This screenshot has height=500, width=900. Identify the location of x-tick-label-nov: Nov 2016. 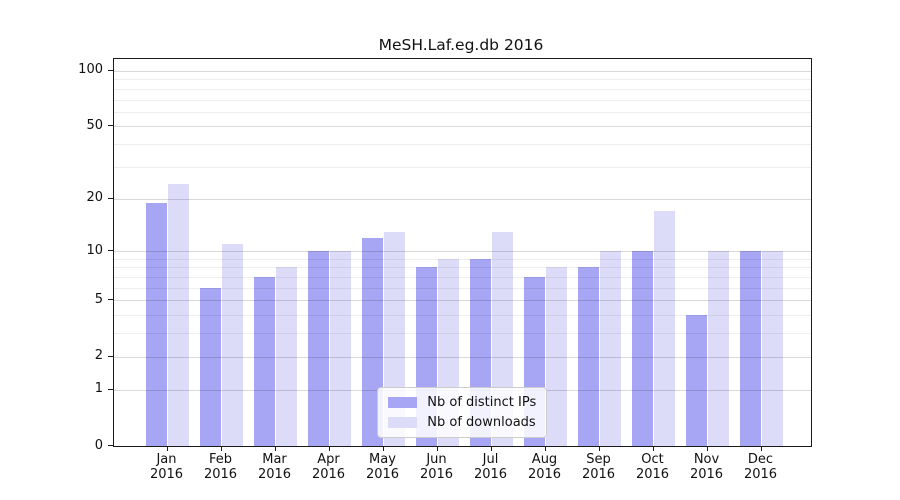
(707, 467).